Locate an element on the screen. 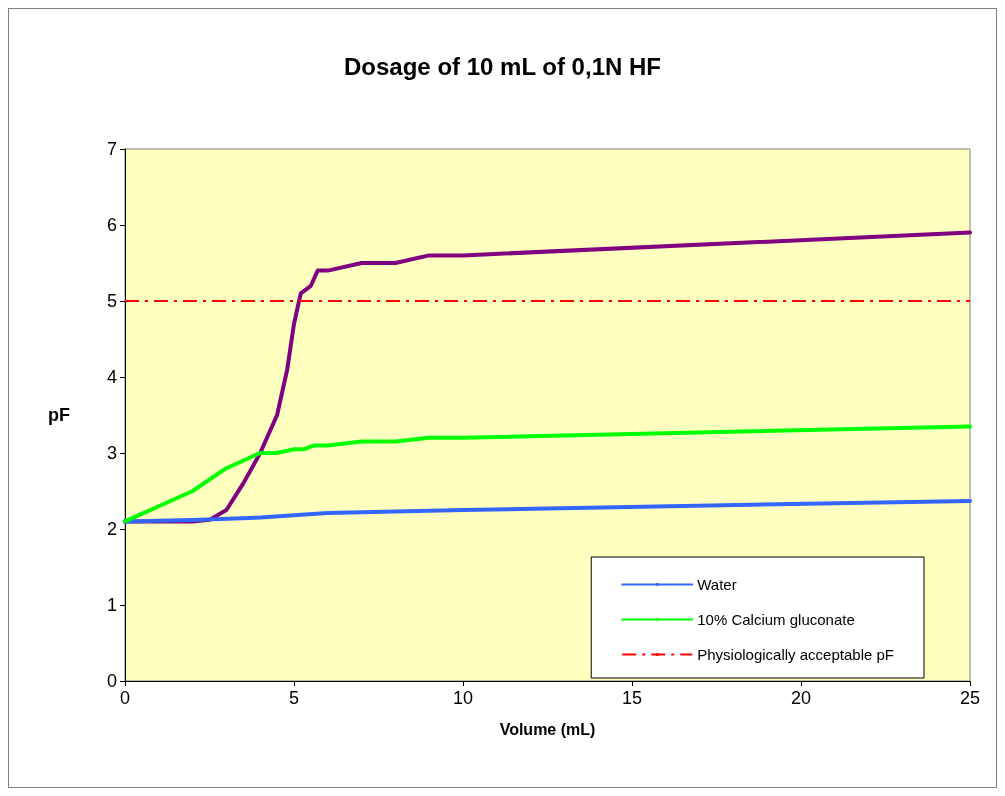 Image resolution: width=1005 pixels, height=796 pixels. legend-label: 10% Calcium gluconate is located at coordinates (776, 619).